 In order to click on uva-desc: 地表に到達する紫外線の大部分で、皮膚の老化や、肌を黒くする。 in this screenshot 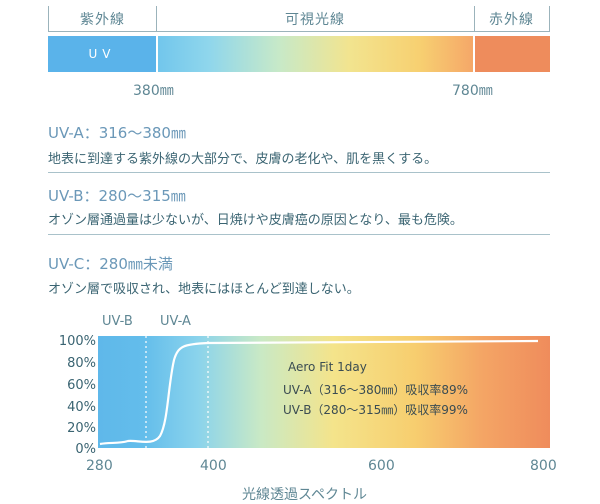, I will do `click(243, 159)`.